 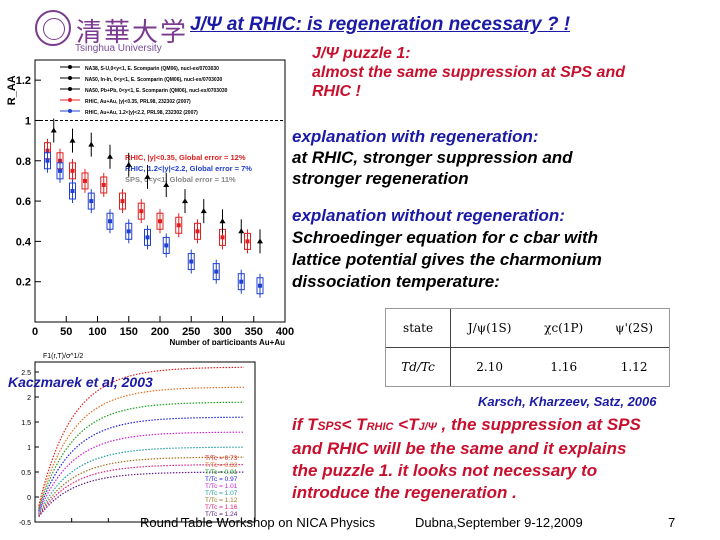 I want to click on raa-xtick-label: 400, so click(x=285, y=332).